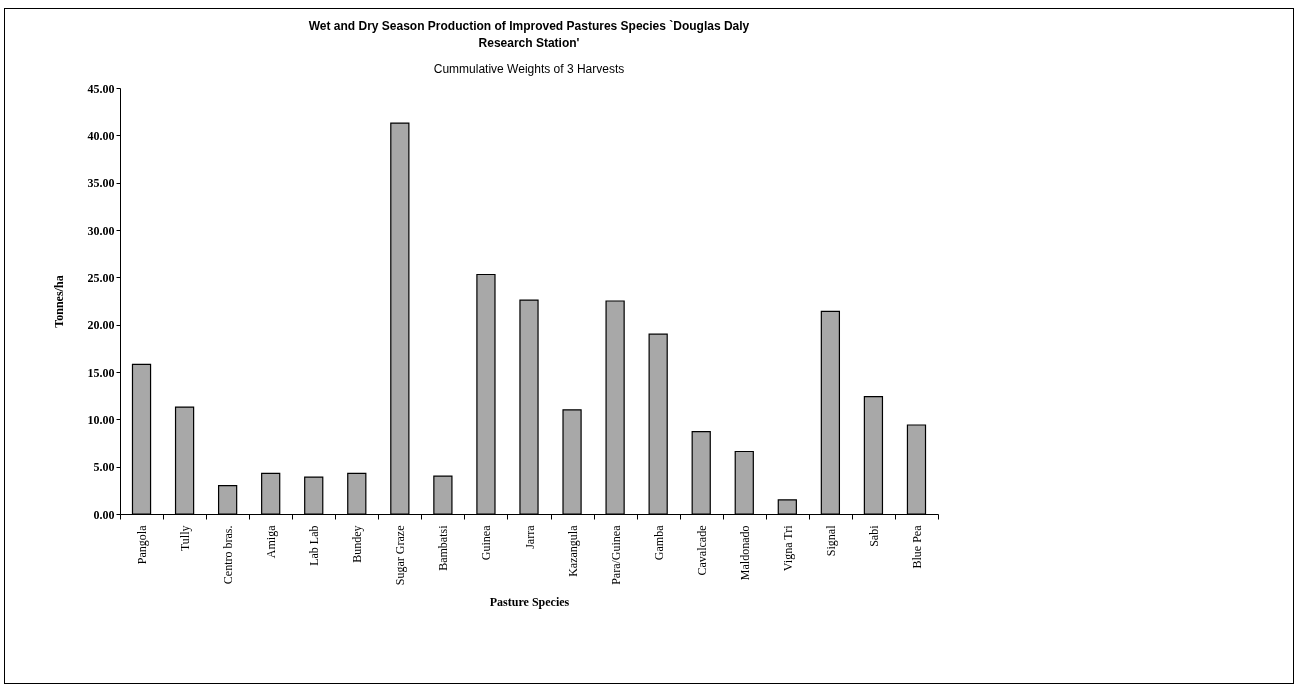  What do you see at coordinates (529, 536) in the screenshot?
I see `x-tick-label: Jarra` at bounding box center [529, 536].